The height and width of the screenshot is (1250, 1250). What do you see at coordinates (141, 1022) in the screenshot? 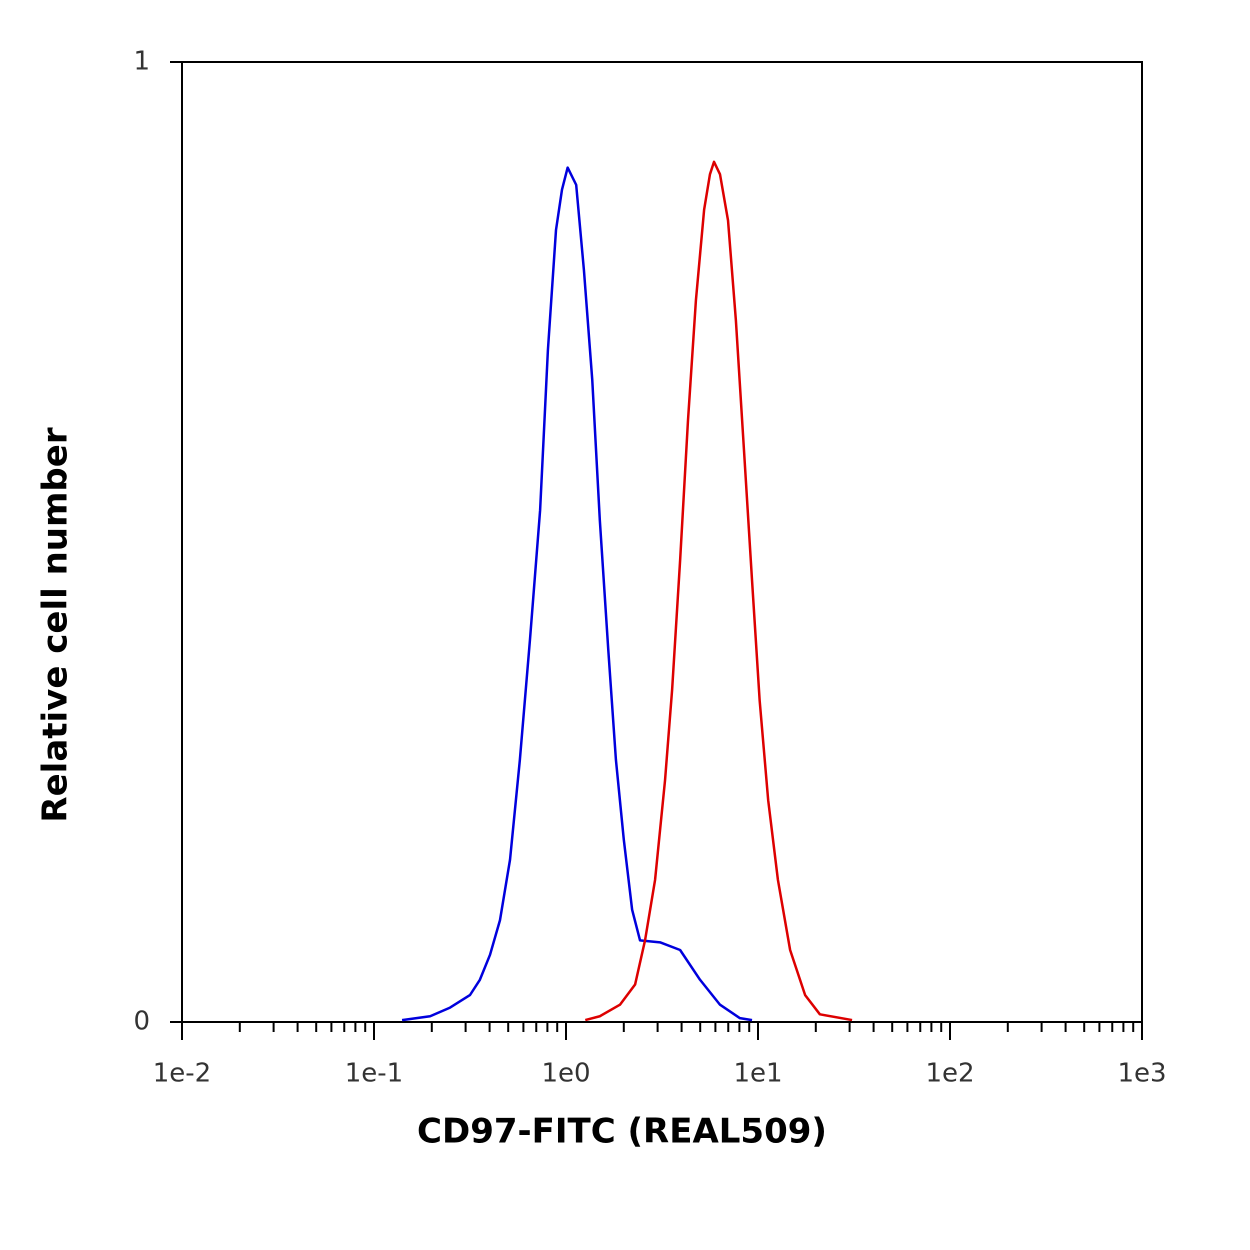
I see `y-tick-label: 0` at bounding box center [141, 1022].